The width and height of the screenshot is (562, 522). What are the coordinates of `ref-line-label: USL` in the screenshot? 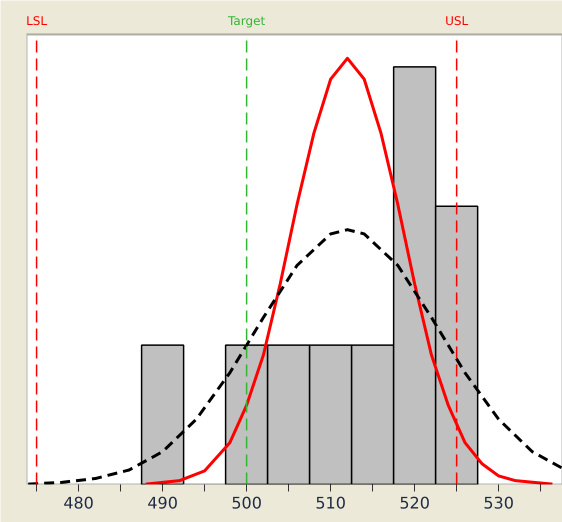 It's located at (456, 21).